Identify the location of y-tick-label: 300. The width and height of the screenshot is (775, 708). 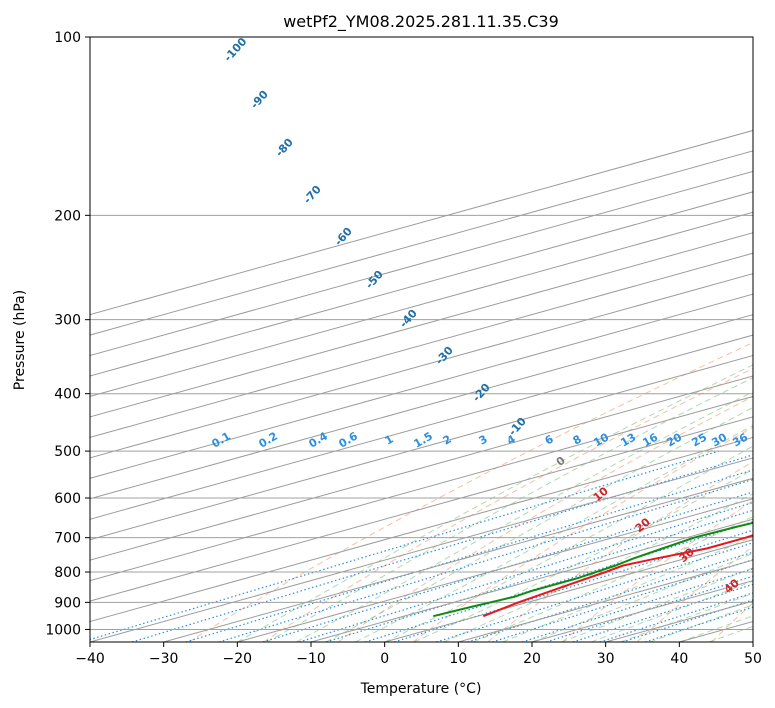
(67, 321).